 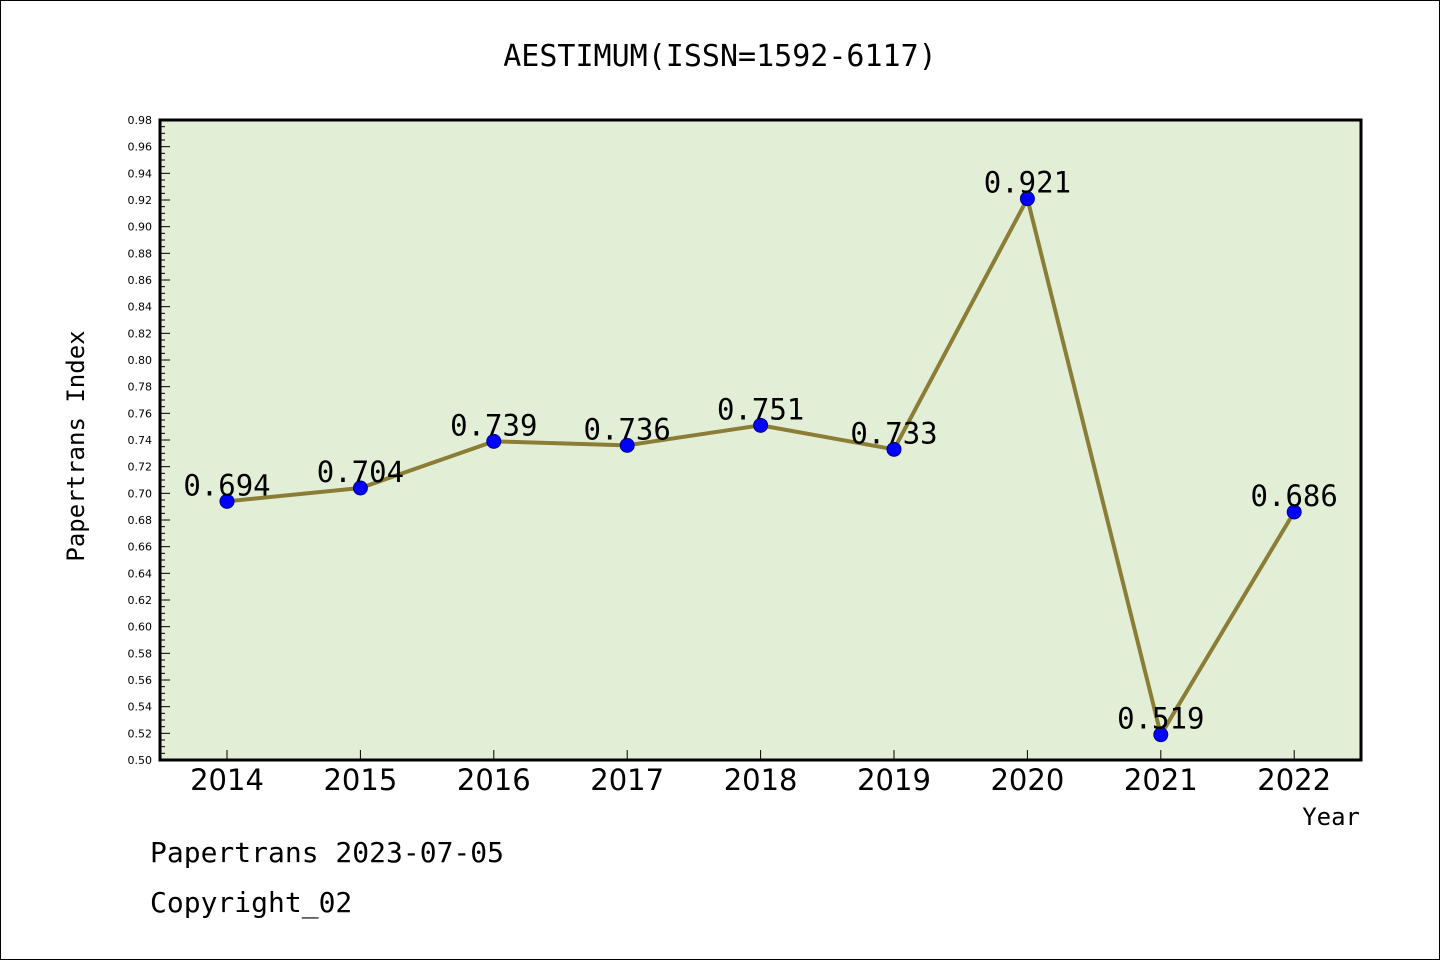 I want to click on data-label: 0.686, so click(x=1294, y=496).